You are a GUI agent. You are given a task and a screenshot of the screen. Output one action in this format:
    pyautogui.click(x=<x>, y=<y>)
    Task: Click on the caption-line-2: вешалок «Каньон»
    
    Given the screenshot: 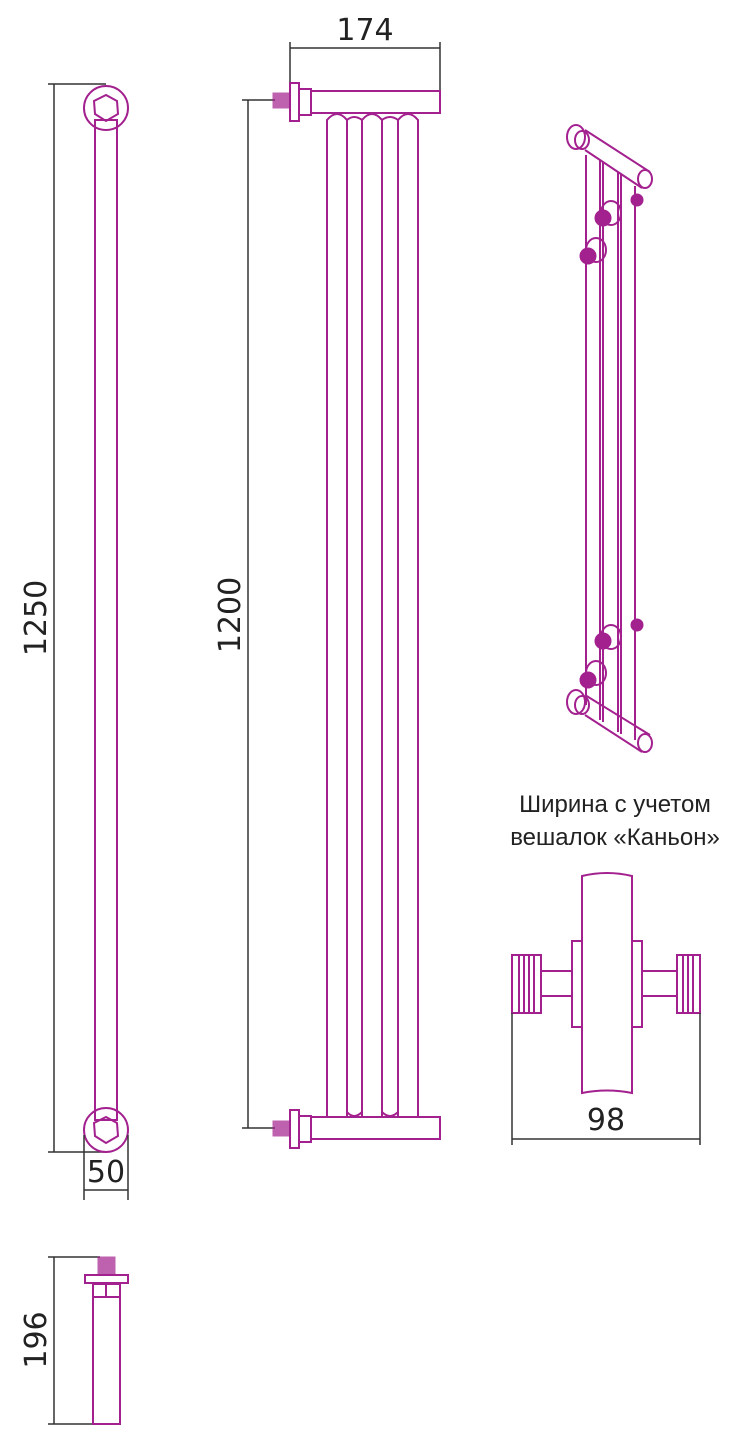 What is the action you would take?
    pyautogui.click(x=615, y=837)
    